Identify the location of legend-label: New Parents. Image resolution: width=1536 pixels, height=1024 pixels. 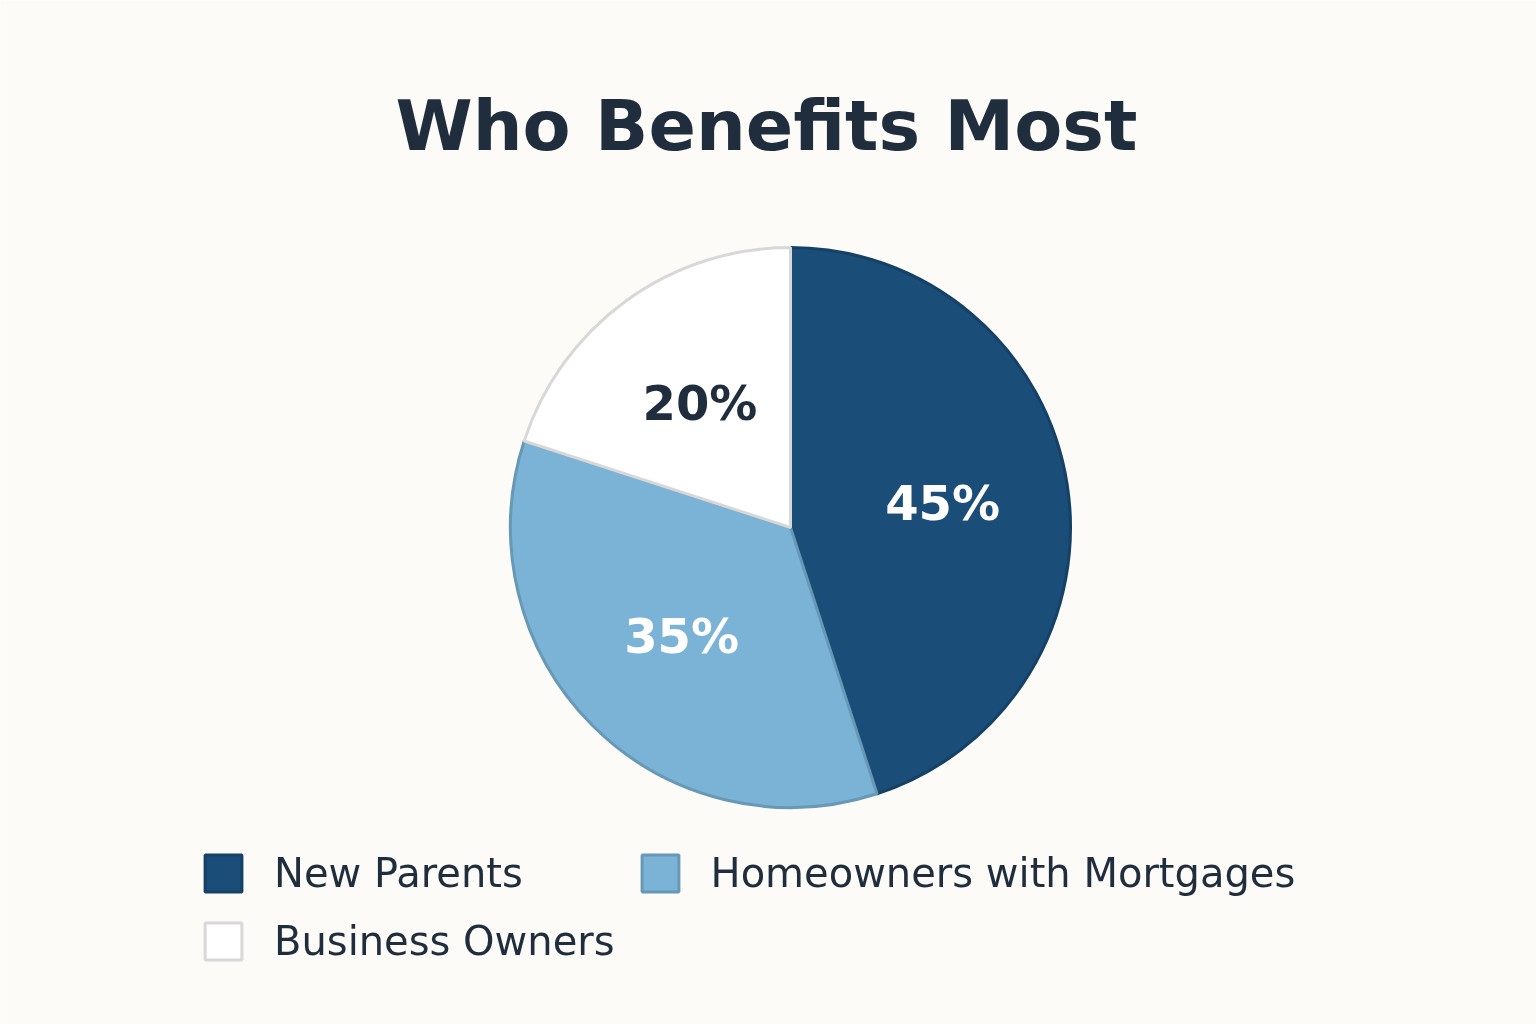
(398, 873).